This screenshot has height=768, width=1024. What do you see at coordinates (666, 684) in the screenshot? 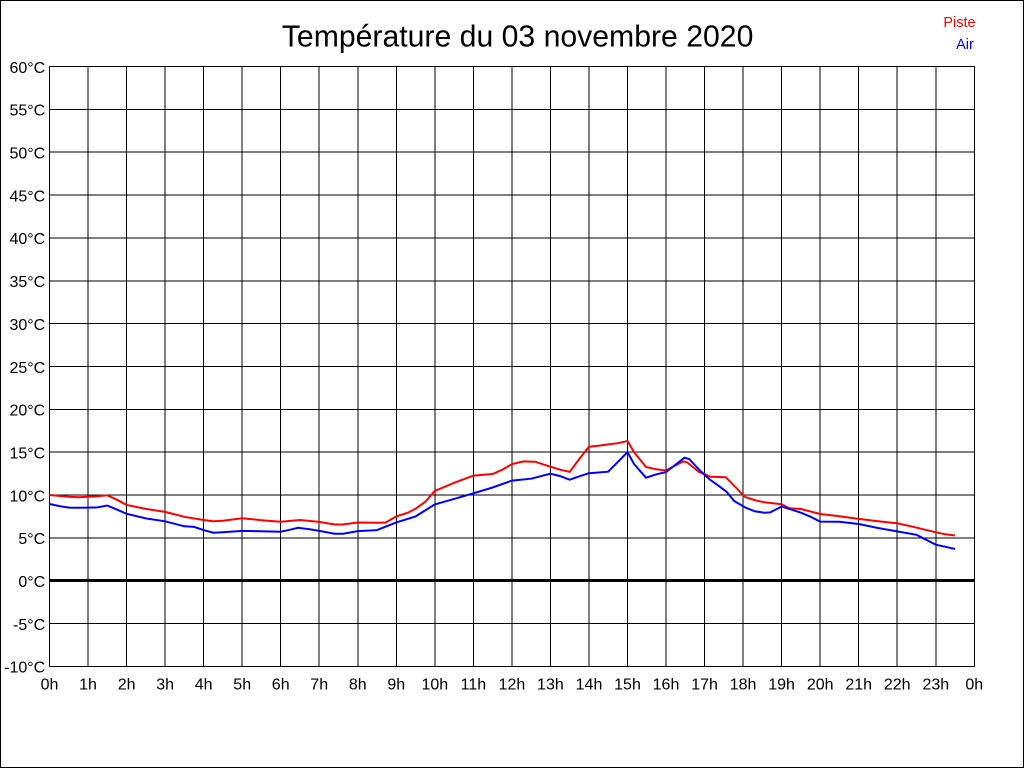
I see `svg-text: 16h` at bounding box center [666, 684].